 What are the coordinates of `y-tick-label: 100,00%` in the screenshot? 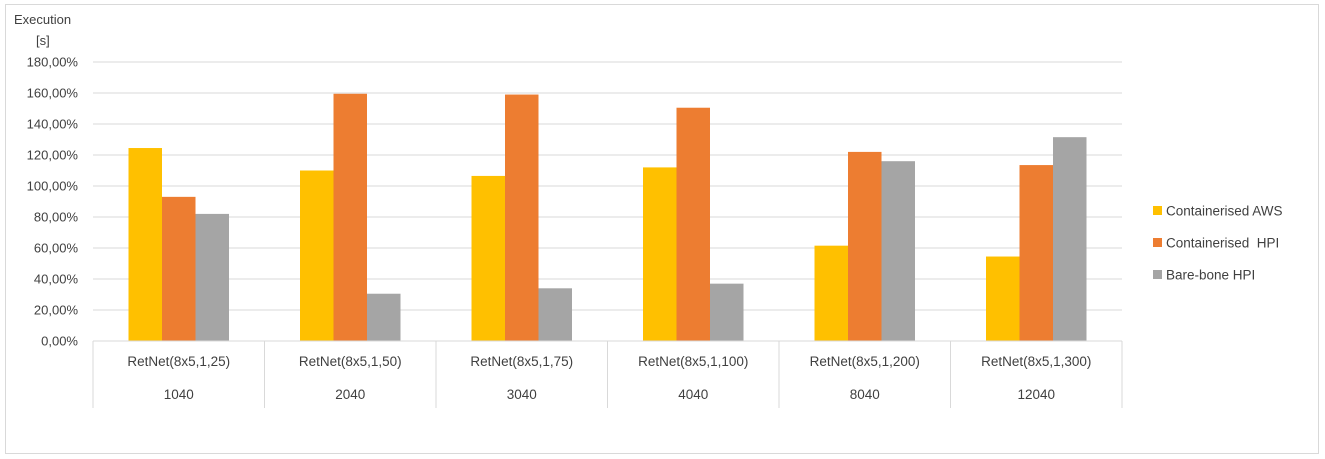 It's located at (53, 186).